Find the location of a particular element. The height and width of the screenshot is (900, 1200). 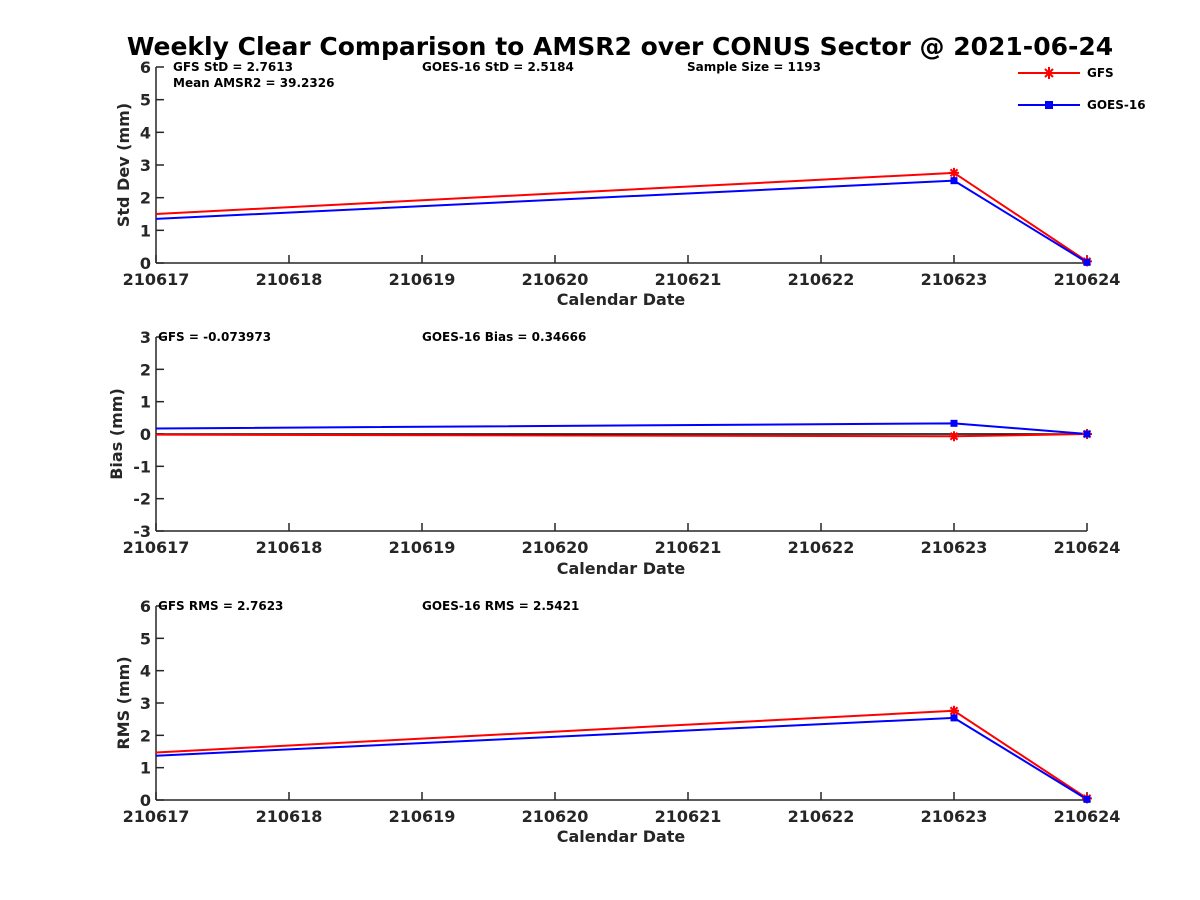

y-ticks-bias: -3 -2 -1 0 1 2 3 is located at coordinates (148, 434).